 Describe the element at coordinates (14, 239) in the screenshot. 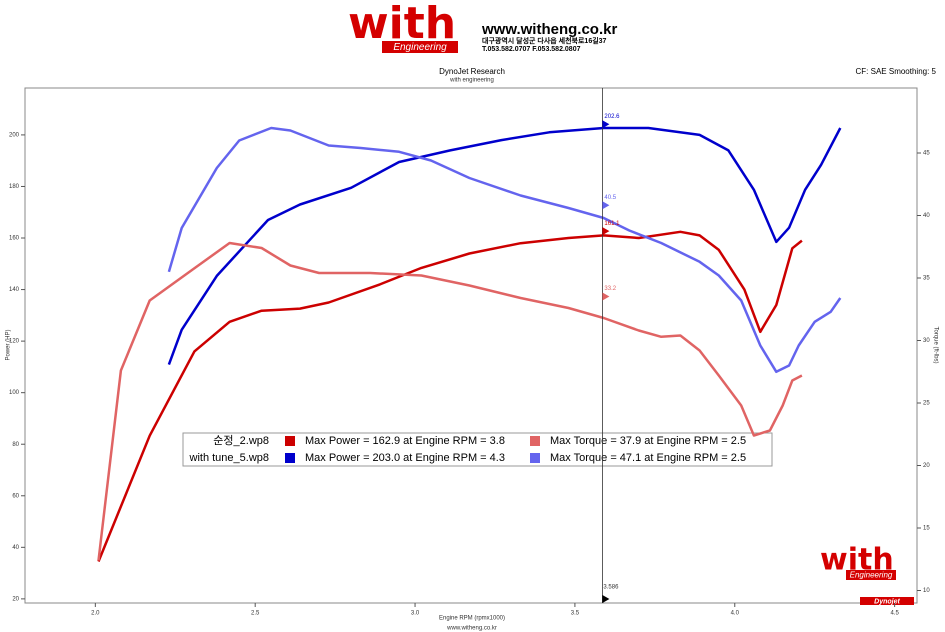

I see `y-tick-label: 160` at that location.